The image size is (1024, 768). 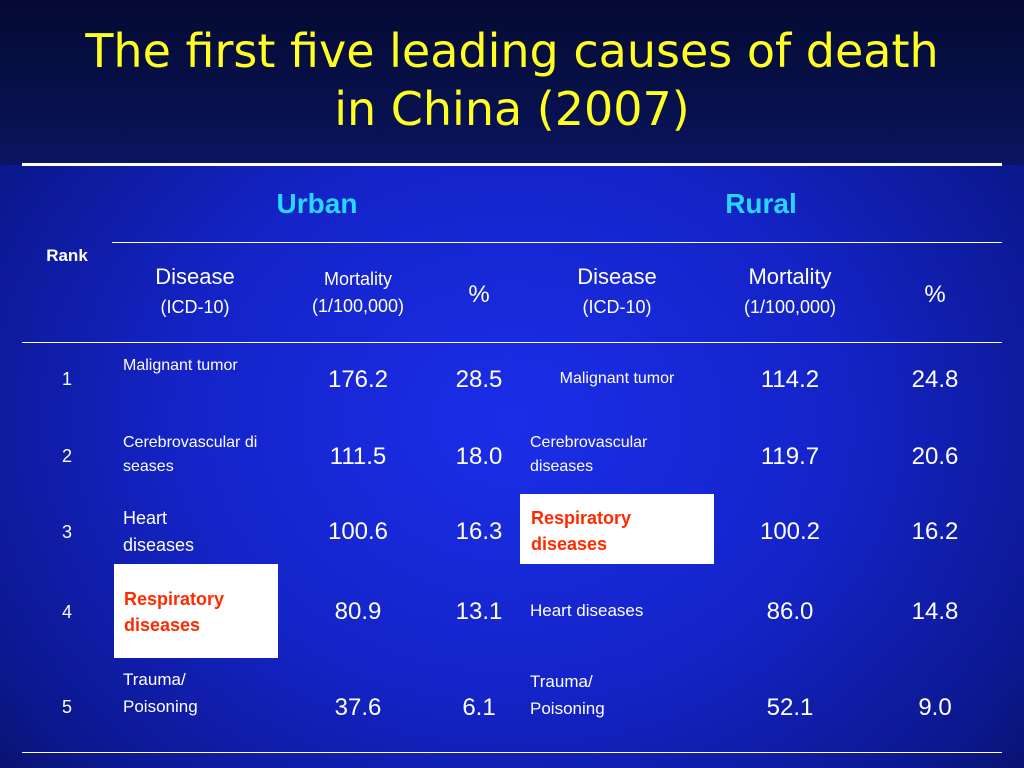 What do you see at coordinates (195, 276) in the screenshot?
I see `urban-disease-label: Disease` at bounding box center [195, 276].